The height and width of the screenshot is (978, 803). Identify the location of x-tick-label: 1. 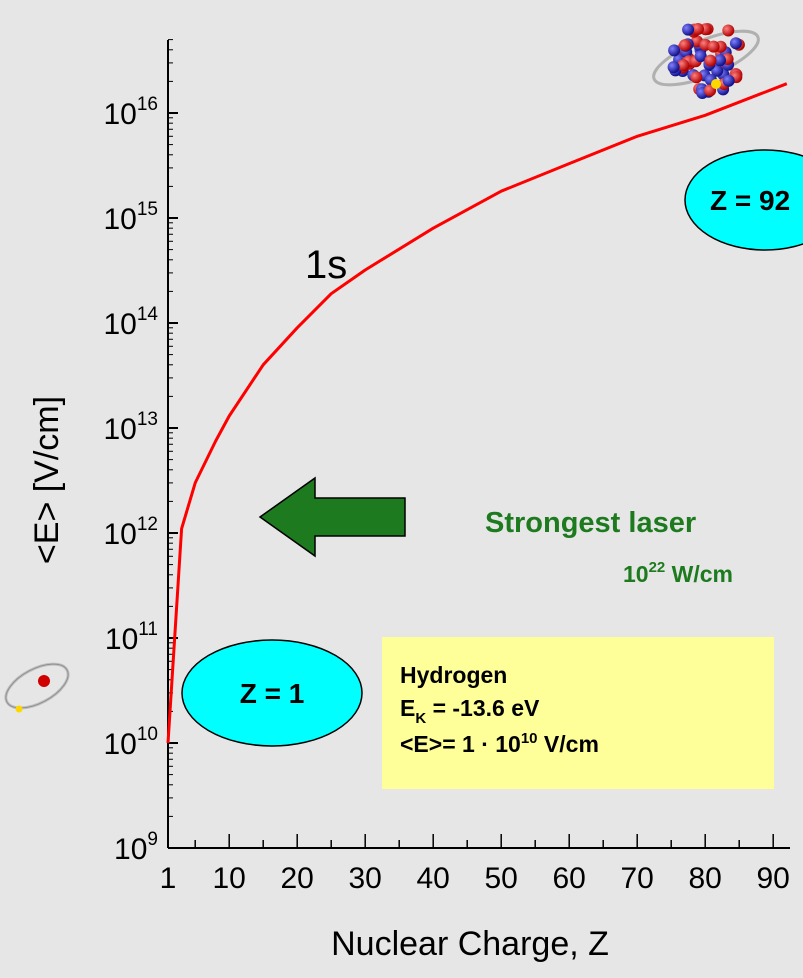
(168, 878).